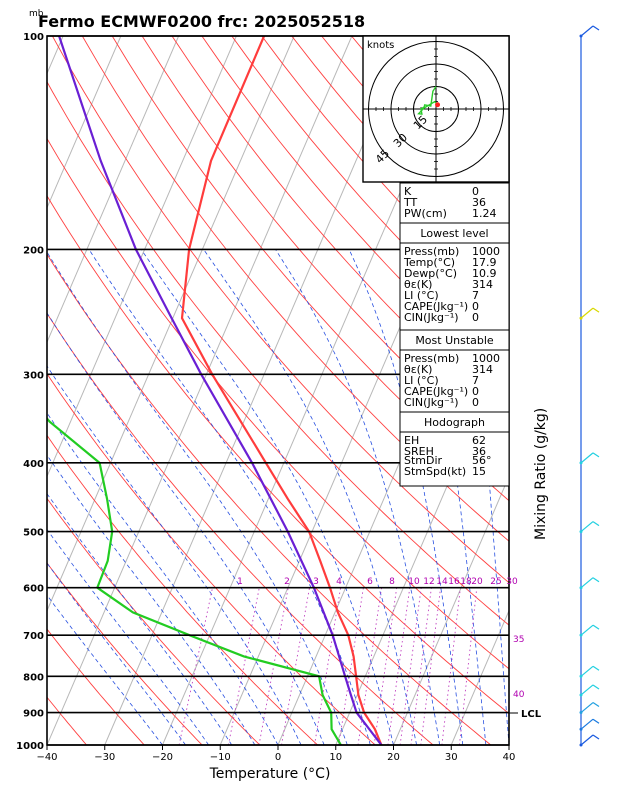 This screenshot has width=618, height=800. I want to click on y-tick-label: 600, so click(33, 589).